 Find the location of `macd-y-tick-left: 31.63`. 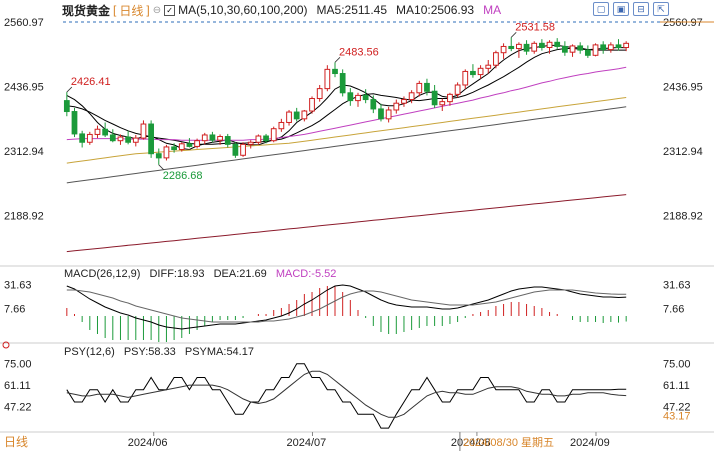

macd-y-tick-left: 31.63 is located at coordinates (18, 285).